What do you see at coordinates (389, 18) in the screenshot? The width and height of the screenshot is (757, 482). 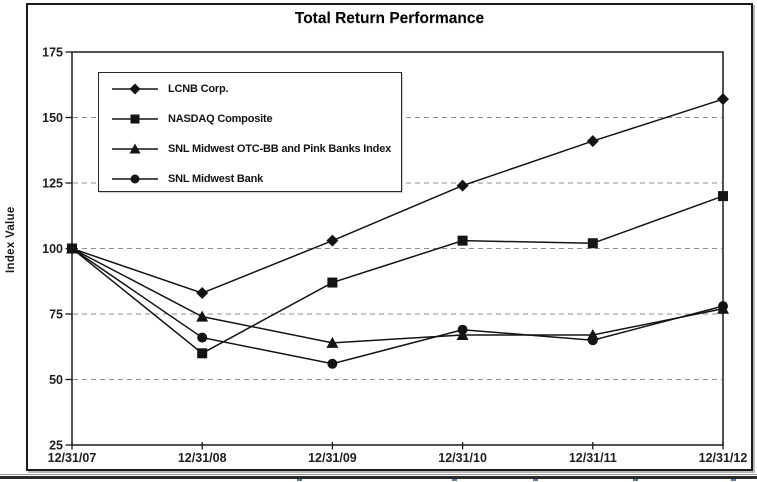 I see `chart-title: Total Return Performance` at bounding box center [389, 18].